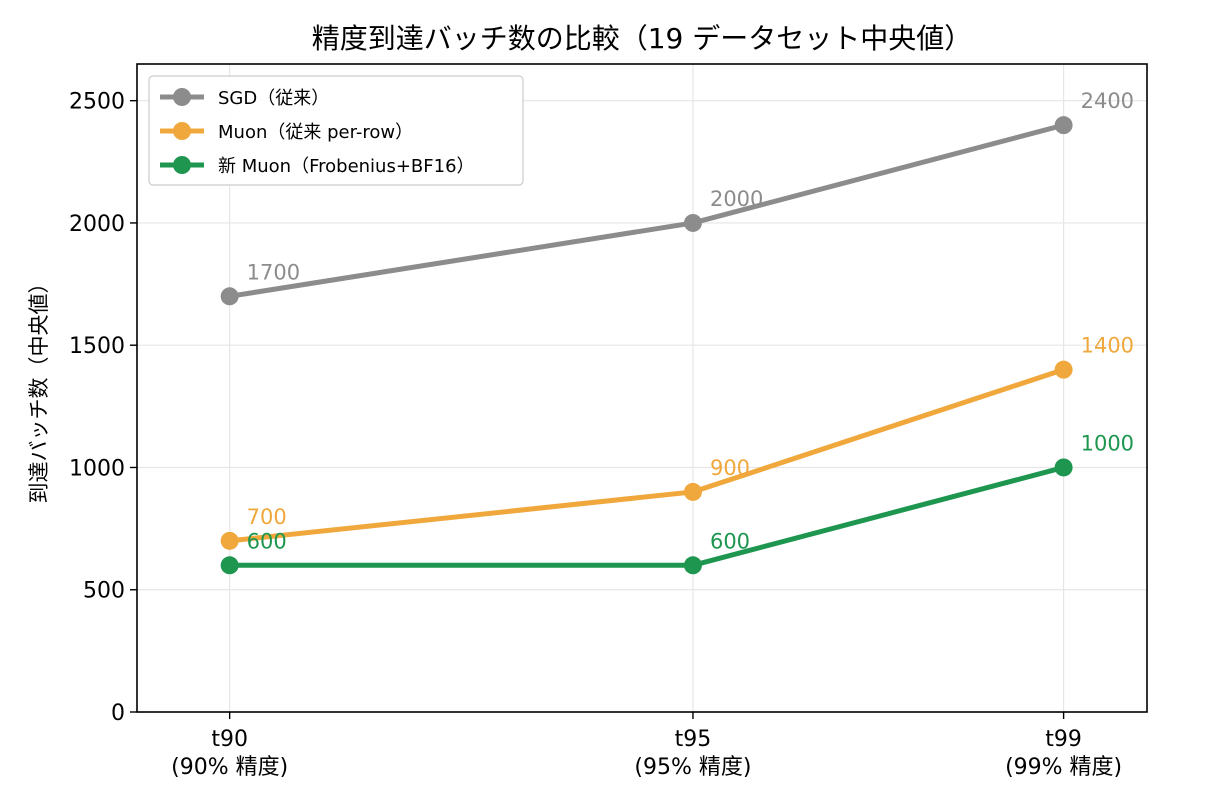 The height and width of the screenshot is (811, 1207). What do you see at coordinates (1107, 443) in the screenshot?
I see `data-label: 1000` at bounding box center [1107, 443].